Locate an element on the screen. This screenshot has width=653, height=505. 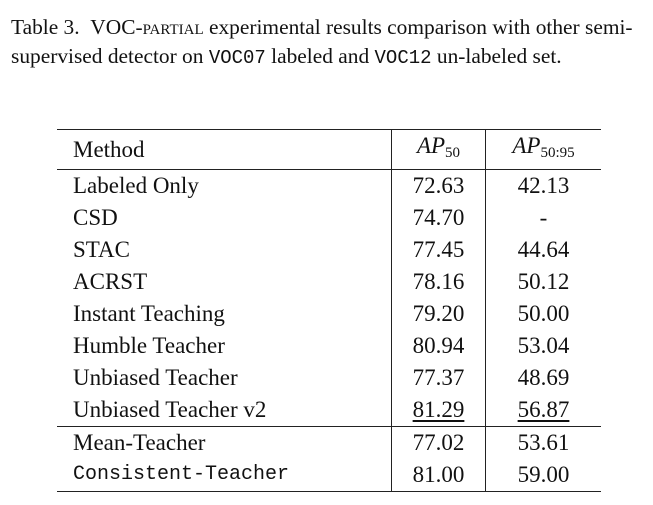
table-row: Labeled Only 72.63 42.13 is located at coordinates (329, 185).